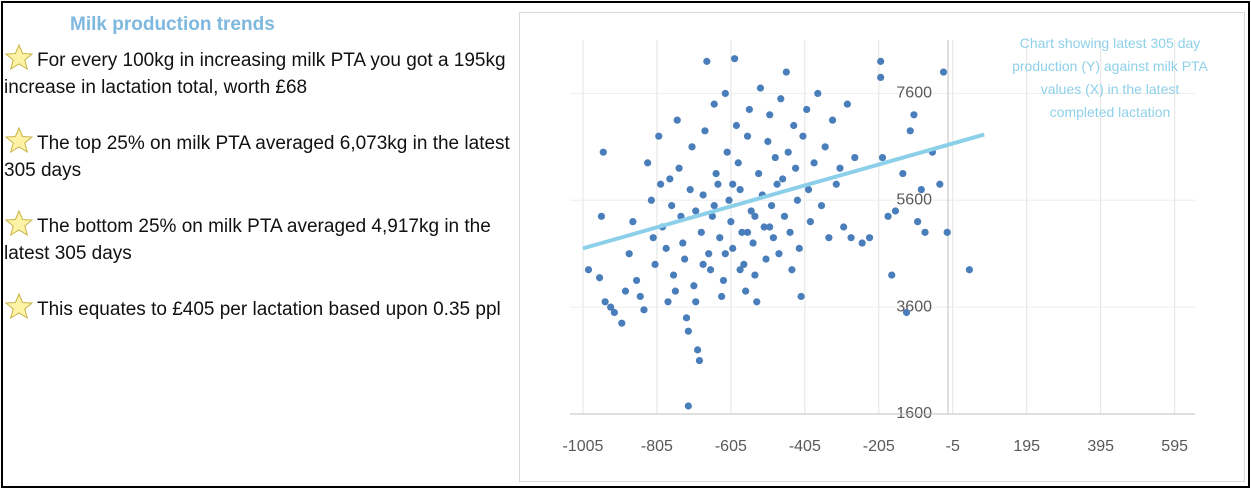  Describe the element at coordinates (914, 200) in the screenshot. I see `y-tick-label: 5600` at that location.